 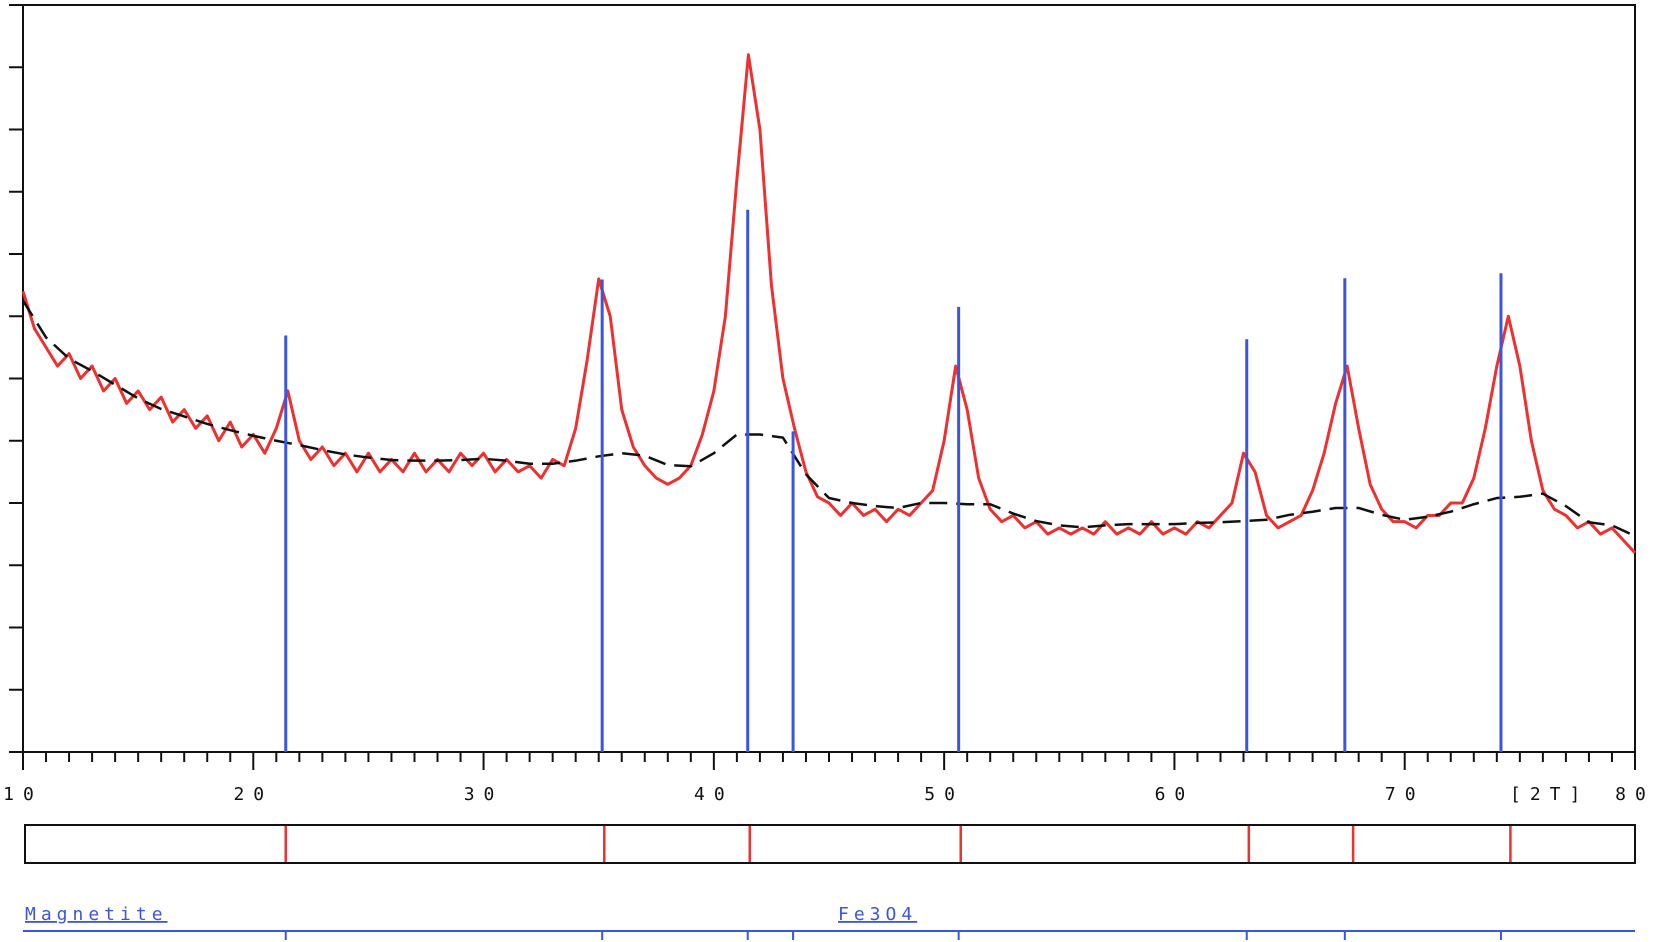 What do you see at coordinates (253, 794) in the screenshot?
I see `x-tick-label: 20` at bounding box center [253, 794].